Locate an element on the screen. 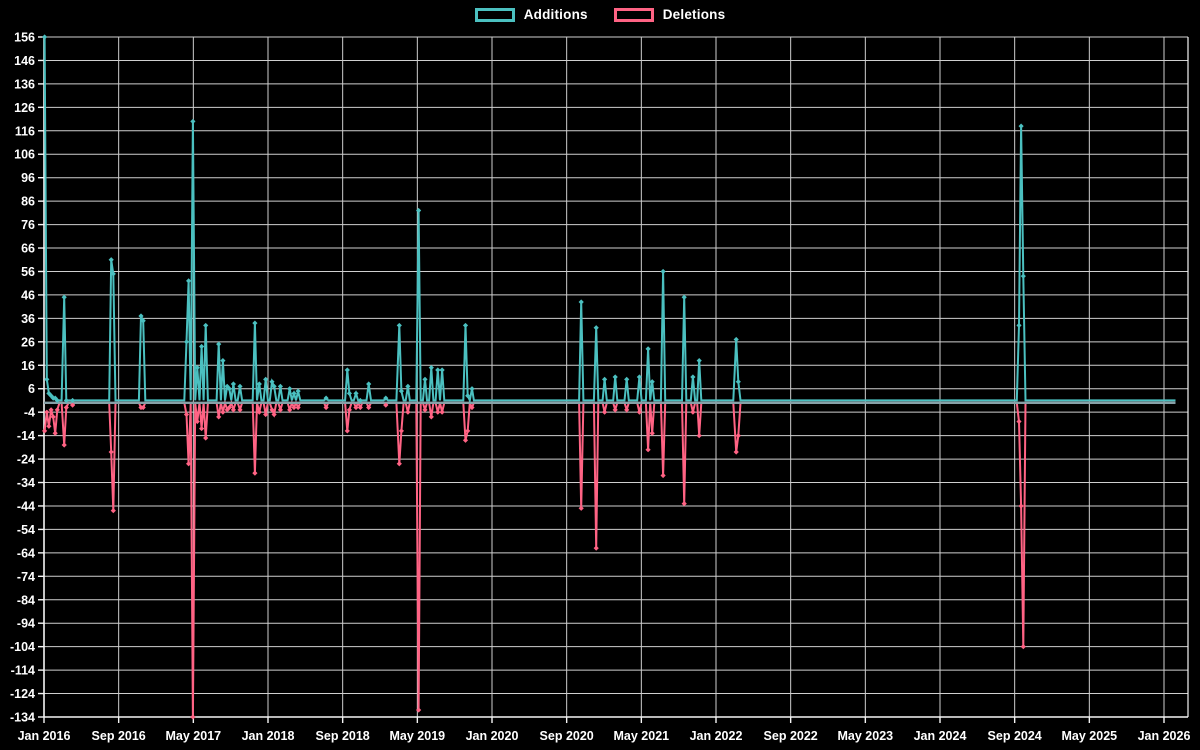 This screenshot has width=1200, height=750. svg-text: May 2017 is located at coordinates (194, 736).